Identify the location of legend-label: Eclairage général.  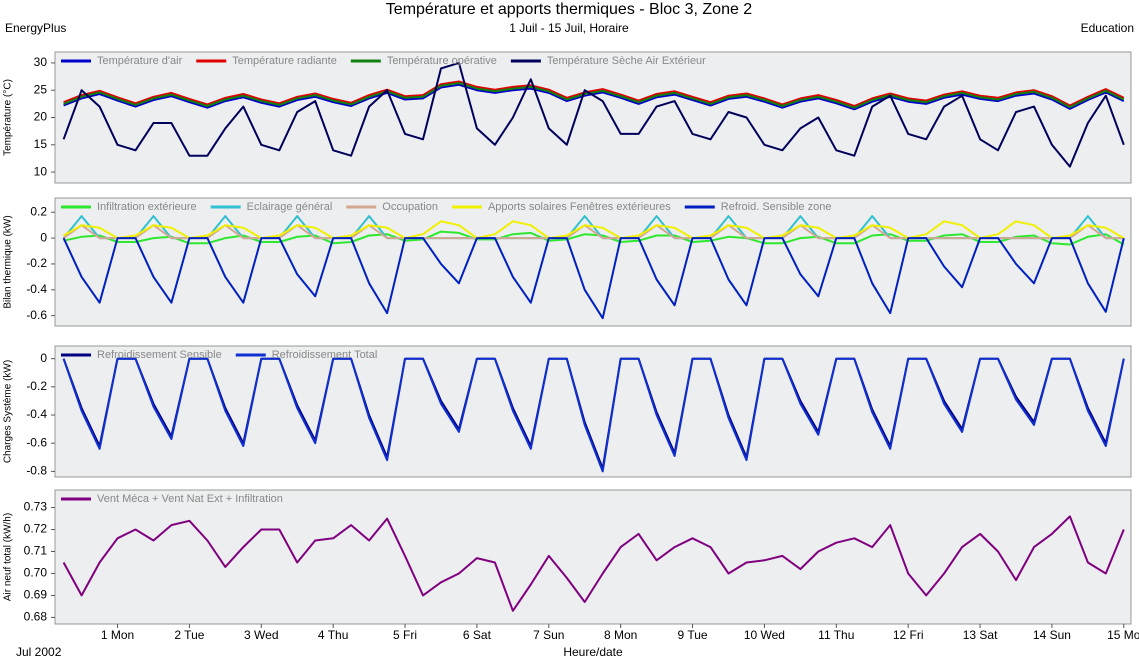
(290, 207).